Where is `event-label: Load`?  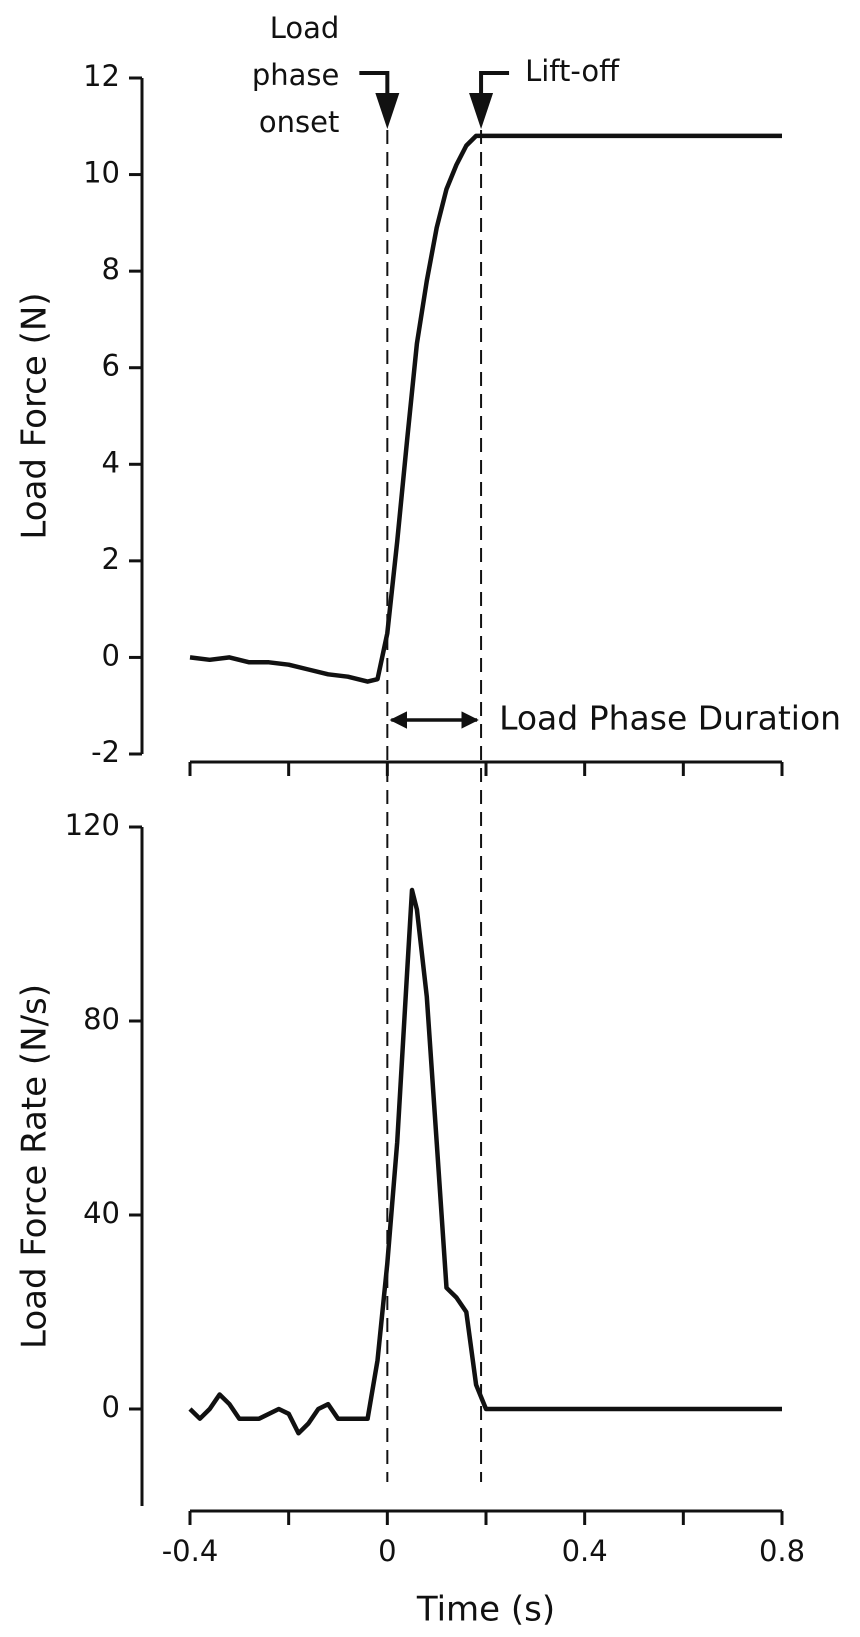
event-label: Load is located at coordinates (305, 28).